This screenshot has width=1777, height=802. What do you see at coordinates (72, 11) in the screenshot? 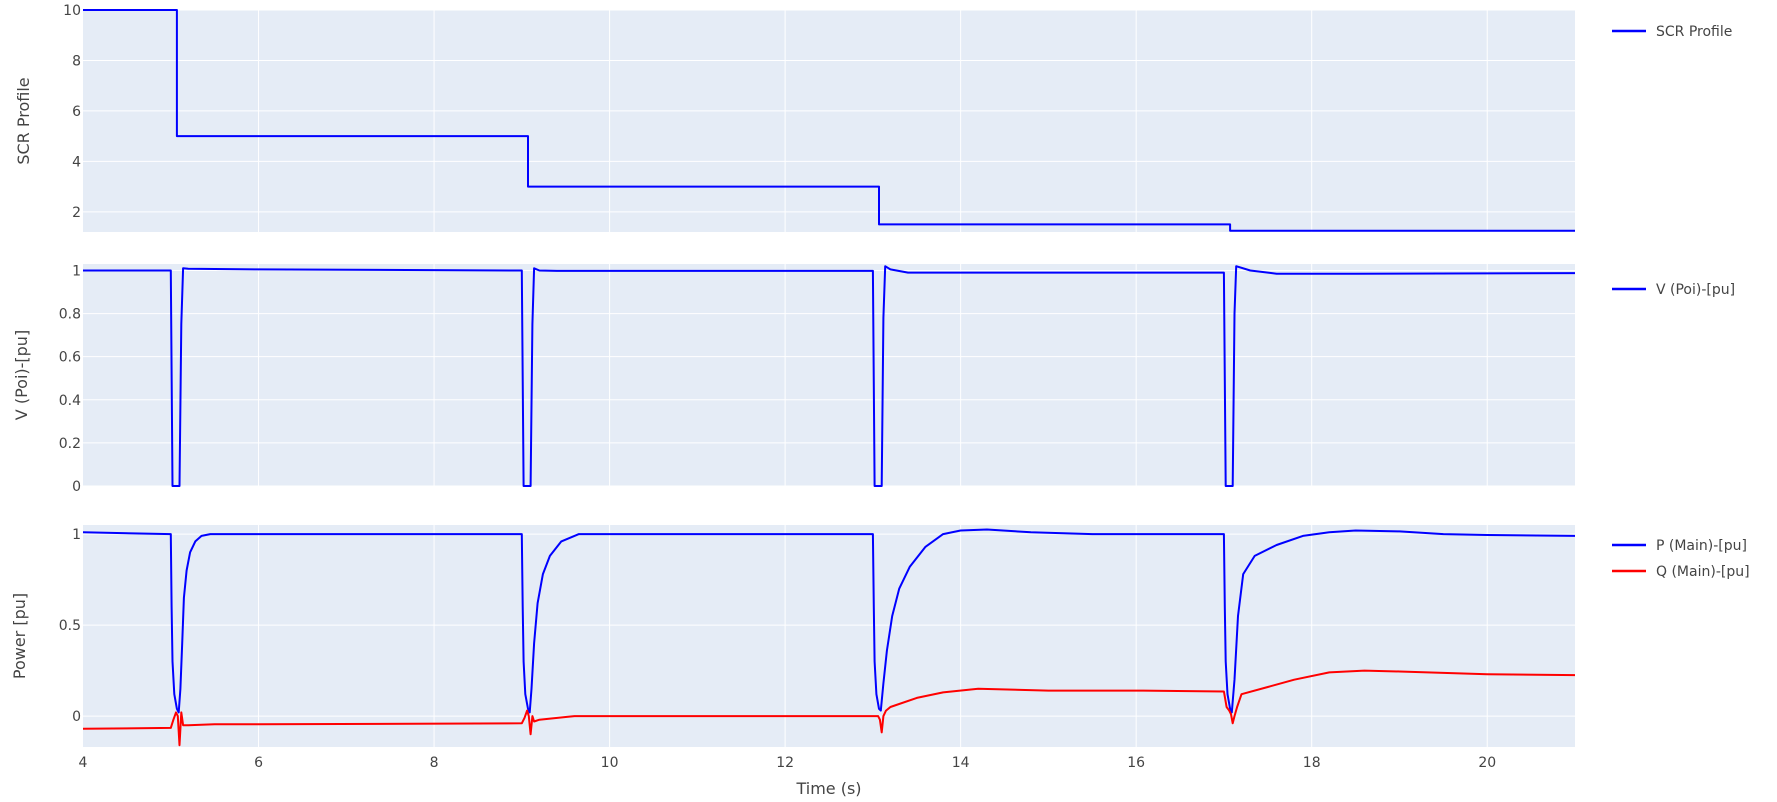
I see `y-tick-label: 10` at bounding box center [72, 11].